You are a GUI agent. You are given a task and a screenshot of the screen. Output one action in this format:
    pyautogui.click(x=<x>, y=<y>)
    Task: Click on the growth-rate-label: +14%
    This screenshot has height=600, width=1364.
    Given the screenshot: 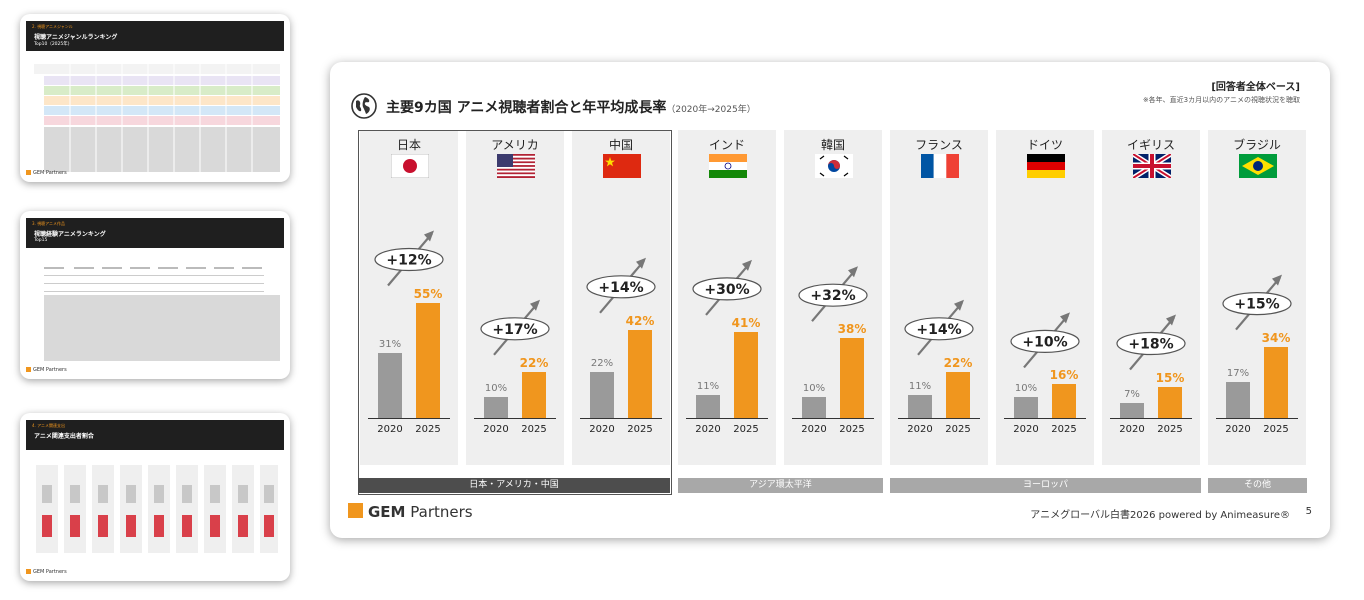 What is the action you would take?
    pyautogui.click(x=938, y=330)
    